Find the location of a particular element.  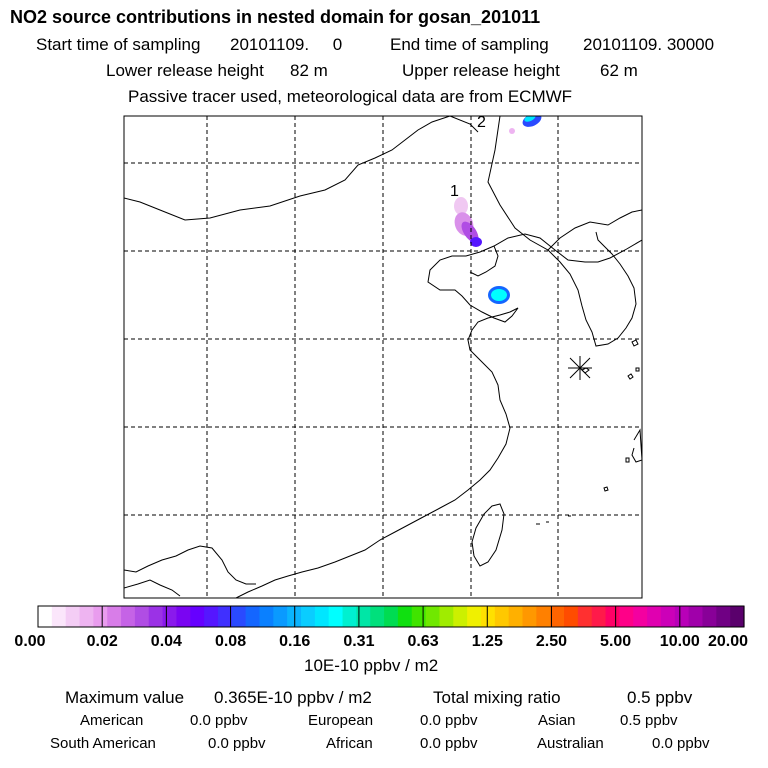

source-name-south-american: South American is located at coordinates (103, 743).